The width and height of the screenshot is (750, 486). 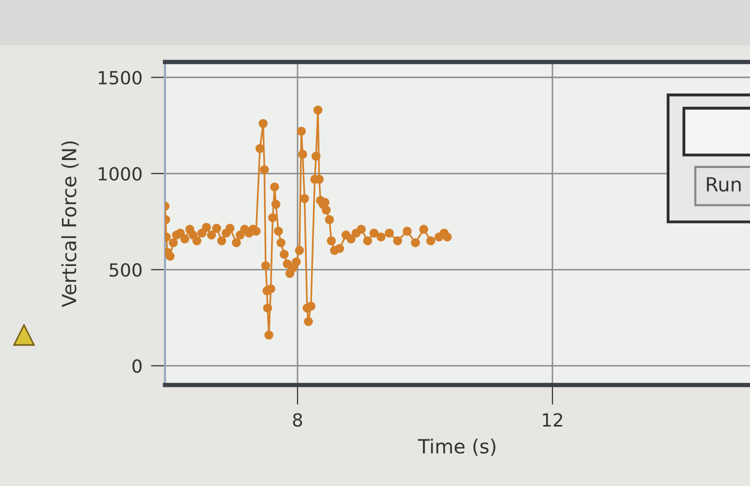 I want to click on y-tick-label: 1500, so click(x=120, y=77).